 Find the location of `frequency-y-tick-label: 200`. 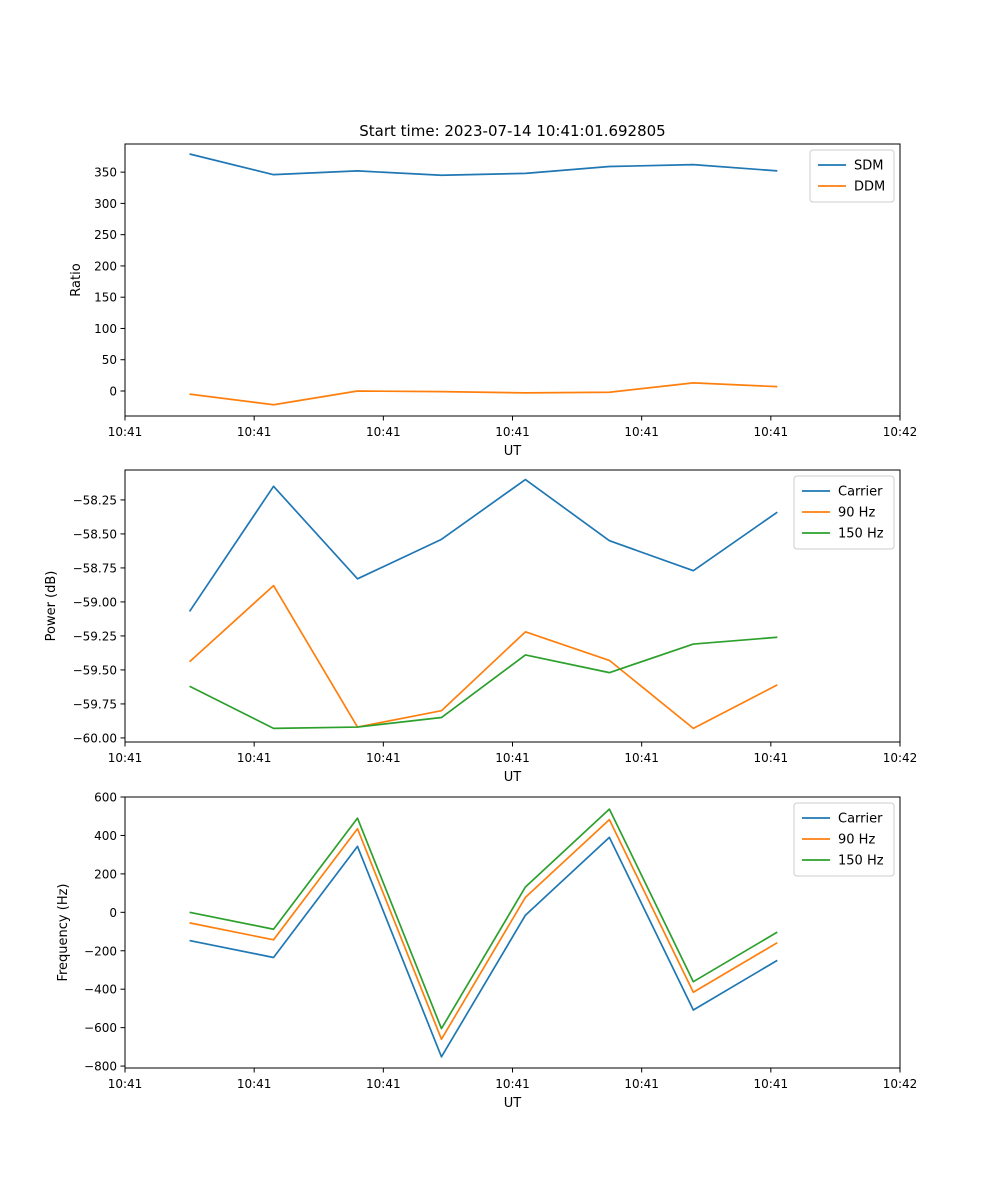

frequency-y-tick-label: 200 is located at coordinates (105, 874).